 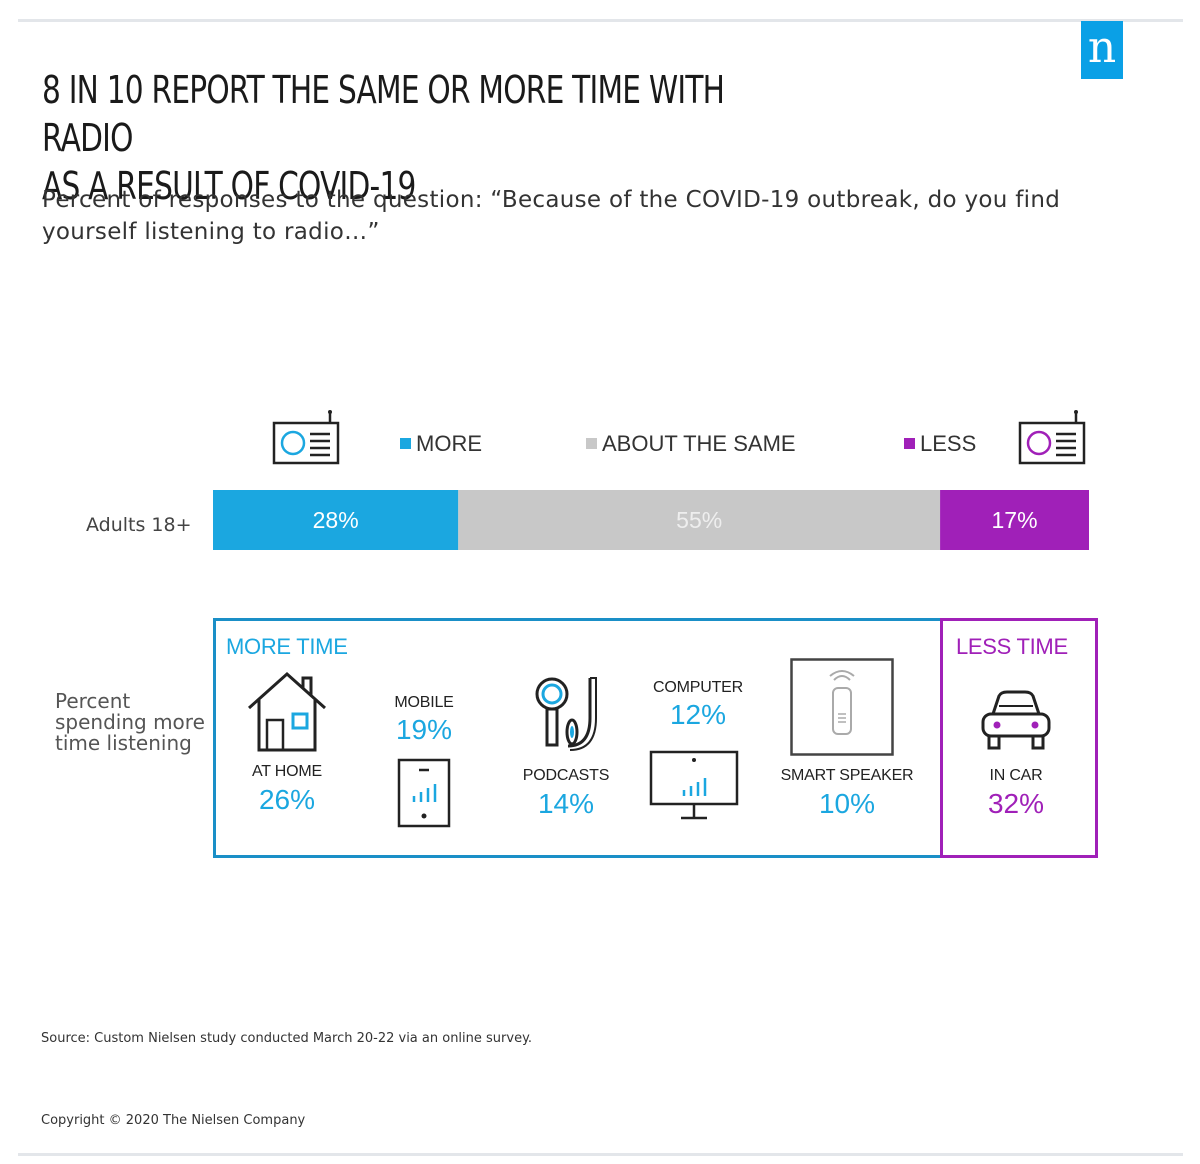 I want to click on bar-segment-more, so click(x=336, y=520).